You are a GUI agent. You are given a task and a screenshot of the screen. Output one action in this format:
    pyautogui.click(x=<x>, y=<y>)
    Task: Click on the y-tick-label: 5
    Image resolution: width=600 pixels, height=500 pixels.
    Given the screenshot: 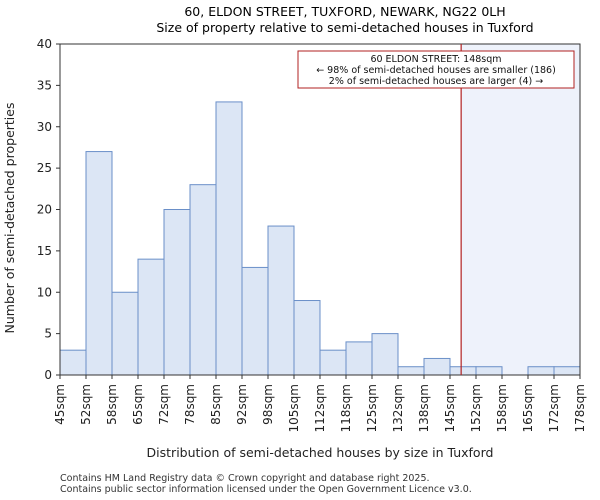 What is the action you would take?
    pyautogui.click(x=48, y=334)
    